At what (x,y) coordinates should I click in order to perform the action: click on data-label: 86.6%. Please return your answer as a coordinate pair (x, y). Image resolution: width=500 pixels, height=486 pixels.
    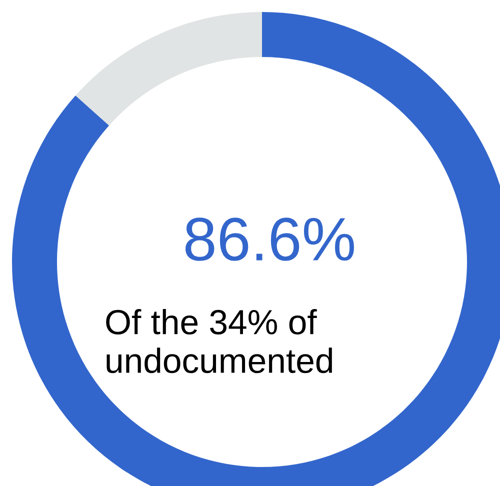
    Looking at the image, I should click on (270, 239).